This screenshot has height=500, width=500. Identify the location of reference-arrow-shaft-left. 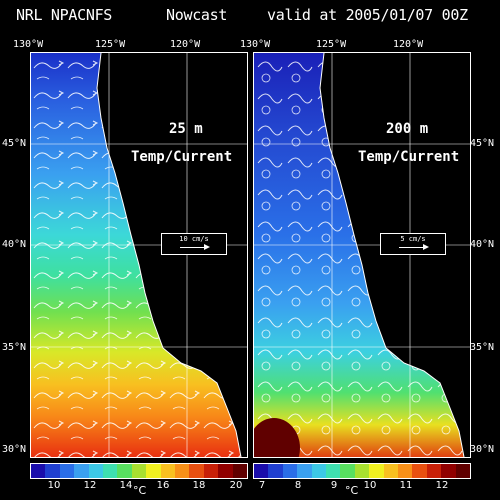
(193, 247).